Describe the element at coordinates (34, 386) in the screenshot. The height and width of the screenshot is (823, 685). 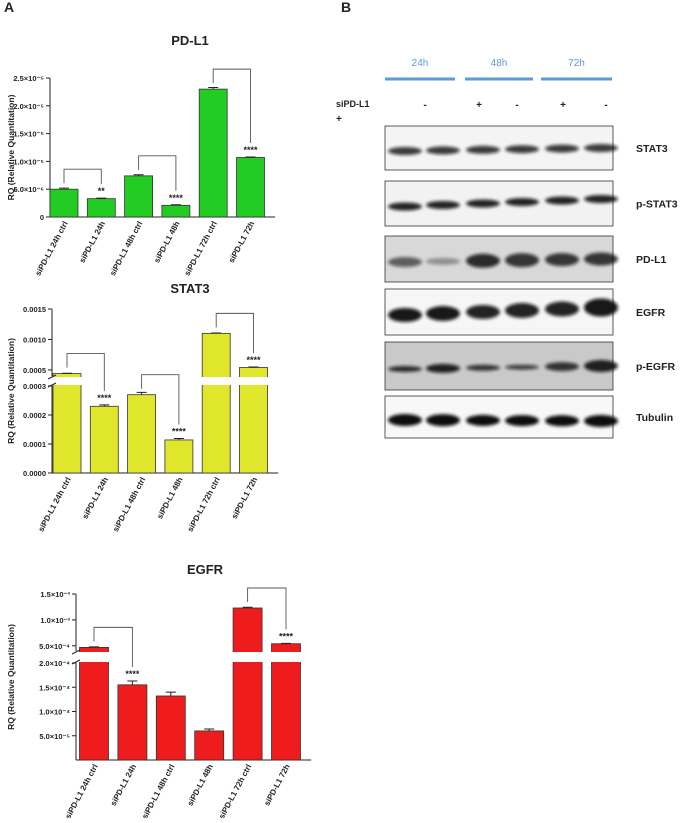
I see `y-tick-label: 0.0003` at that location.